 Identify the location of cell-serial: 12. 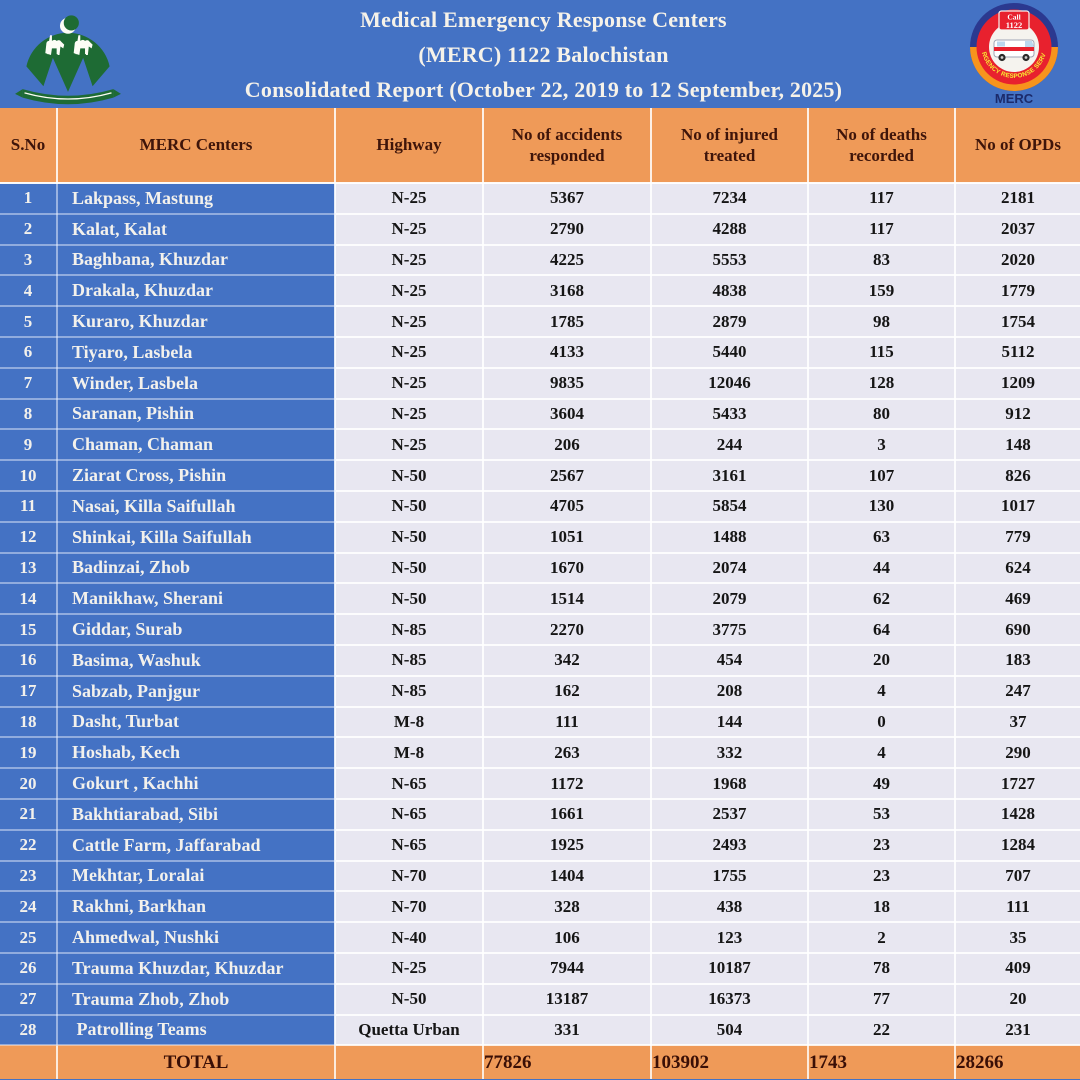
(29, 537).